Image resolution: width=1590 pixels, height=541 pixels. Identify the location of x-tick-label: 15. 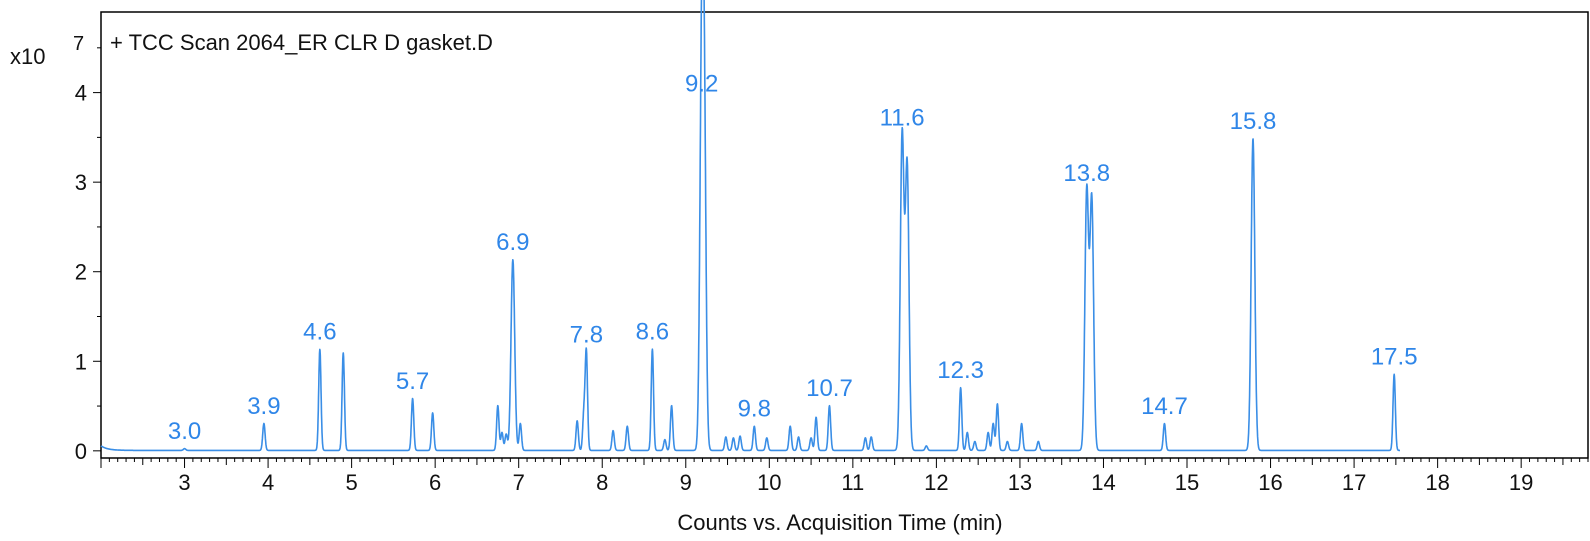
(1187, 482).